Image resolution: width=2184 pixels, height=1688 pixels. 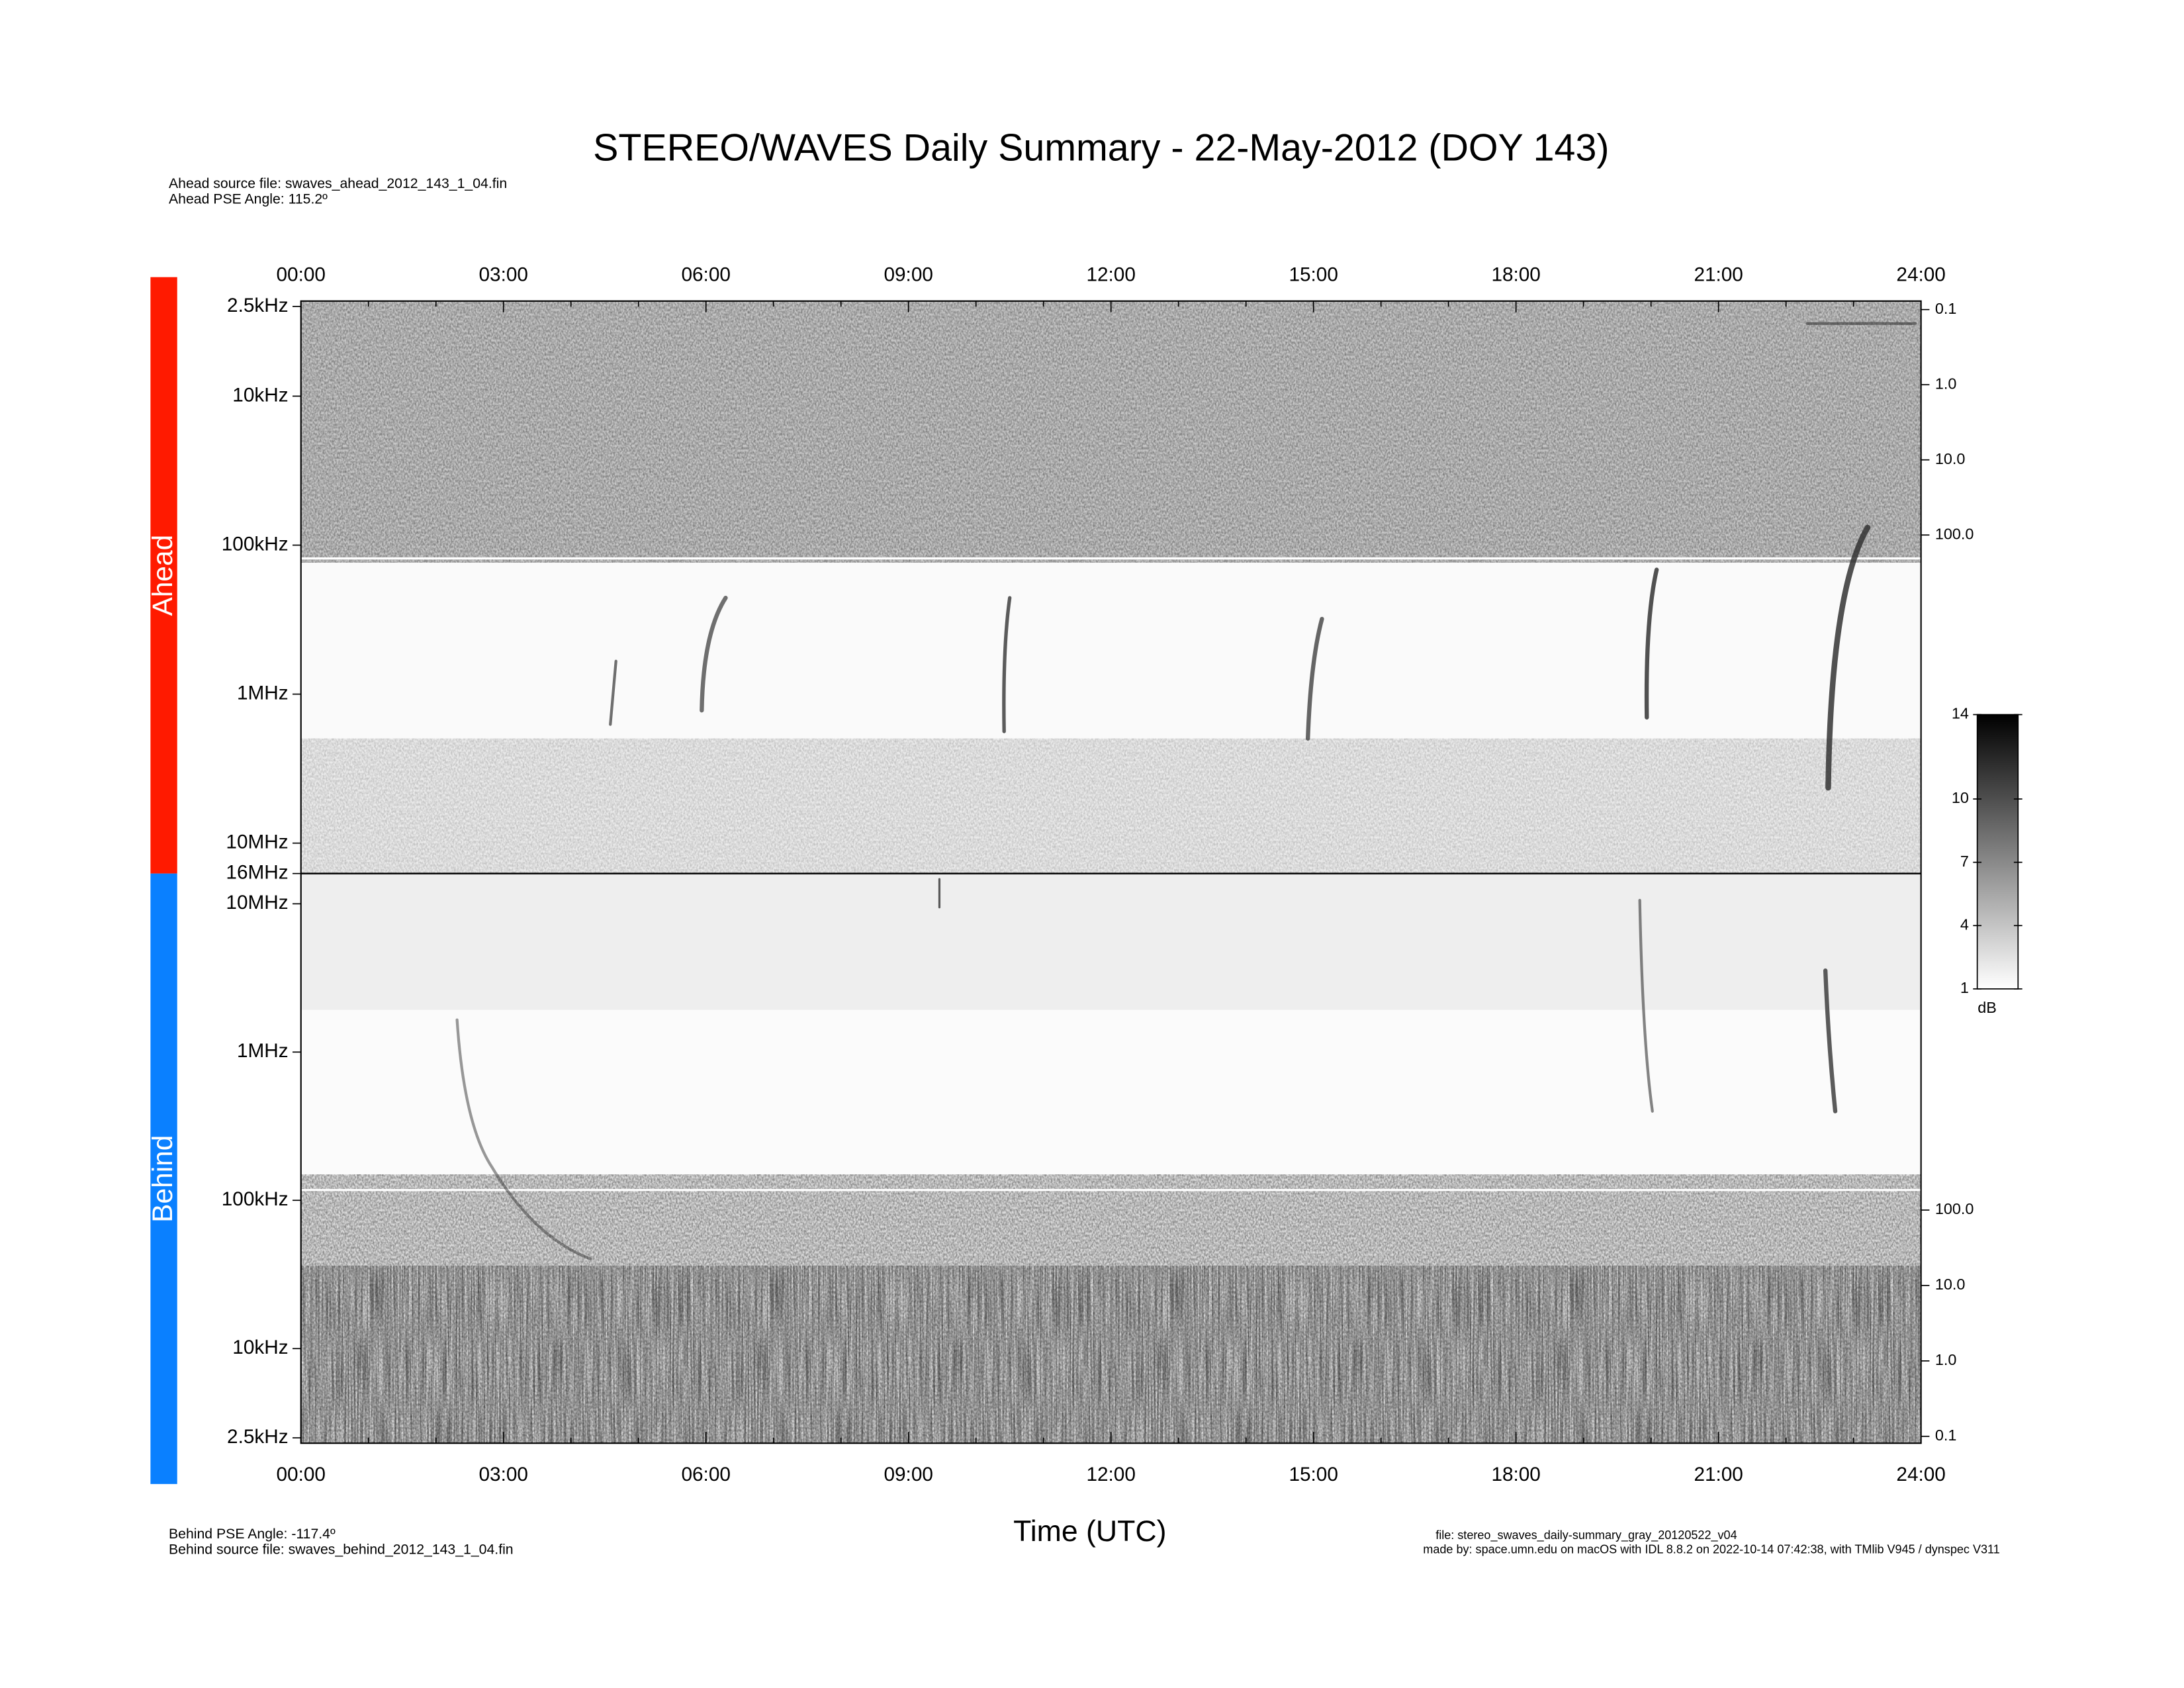 What do you see at coordinates (248, 199) in the screenshot?
I see `ahead-pse: Ahead PSE Angle: 115.2º` at bounding box center [248, 199].